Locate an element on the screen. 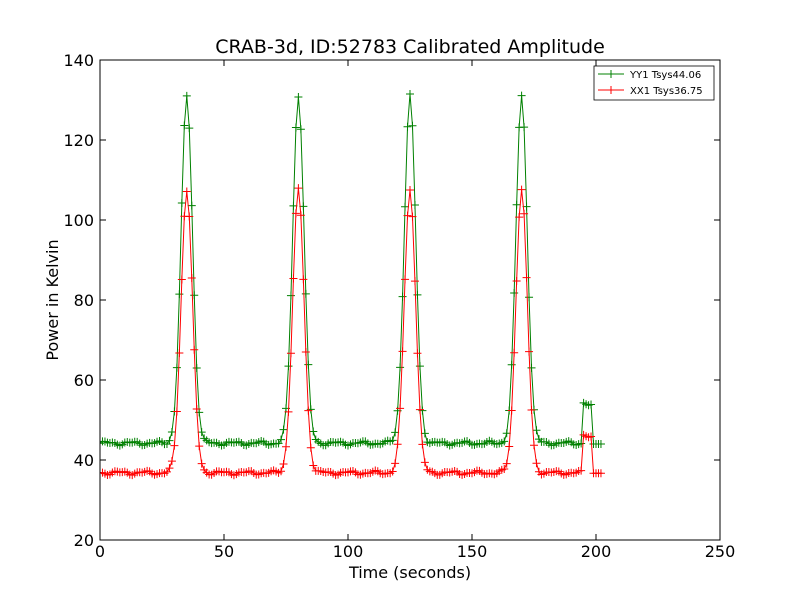 This screenshot has height=600, width=800. x-tick-label: 200 is located at coordinates (596, 551).